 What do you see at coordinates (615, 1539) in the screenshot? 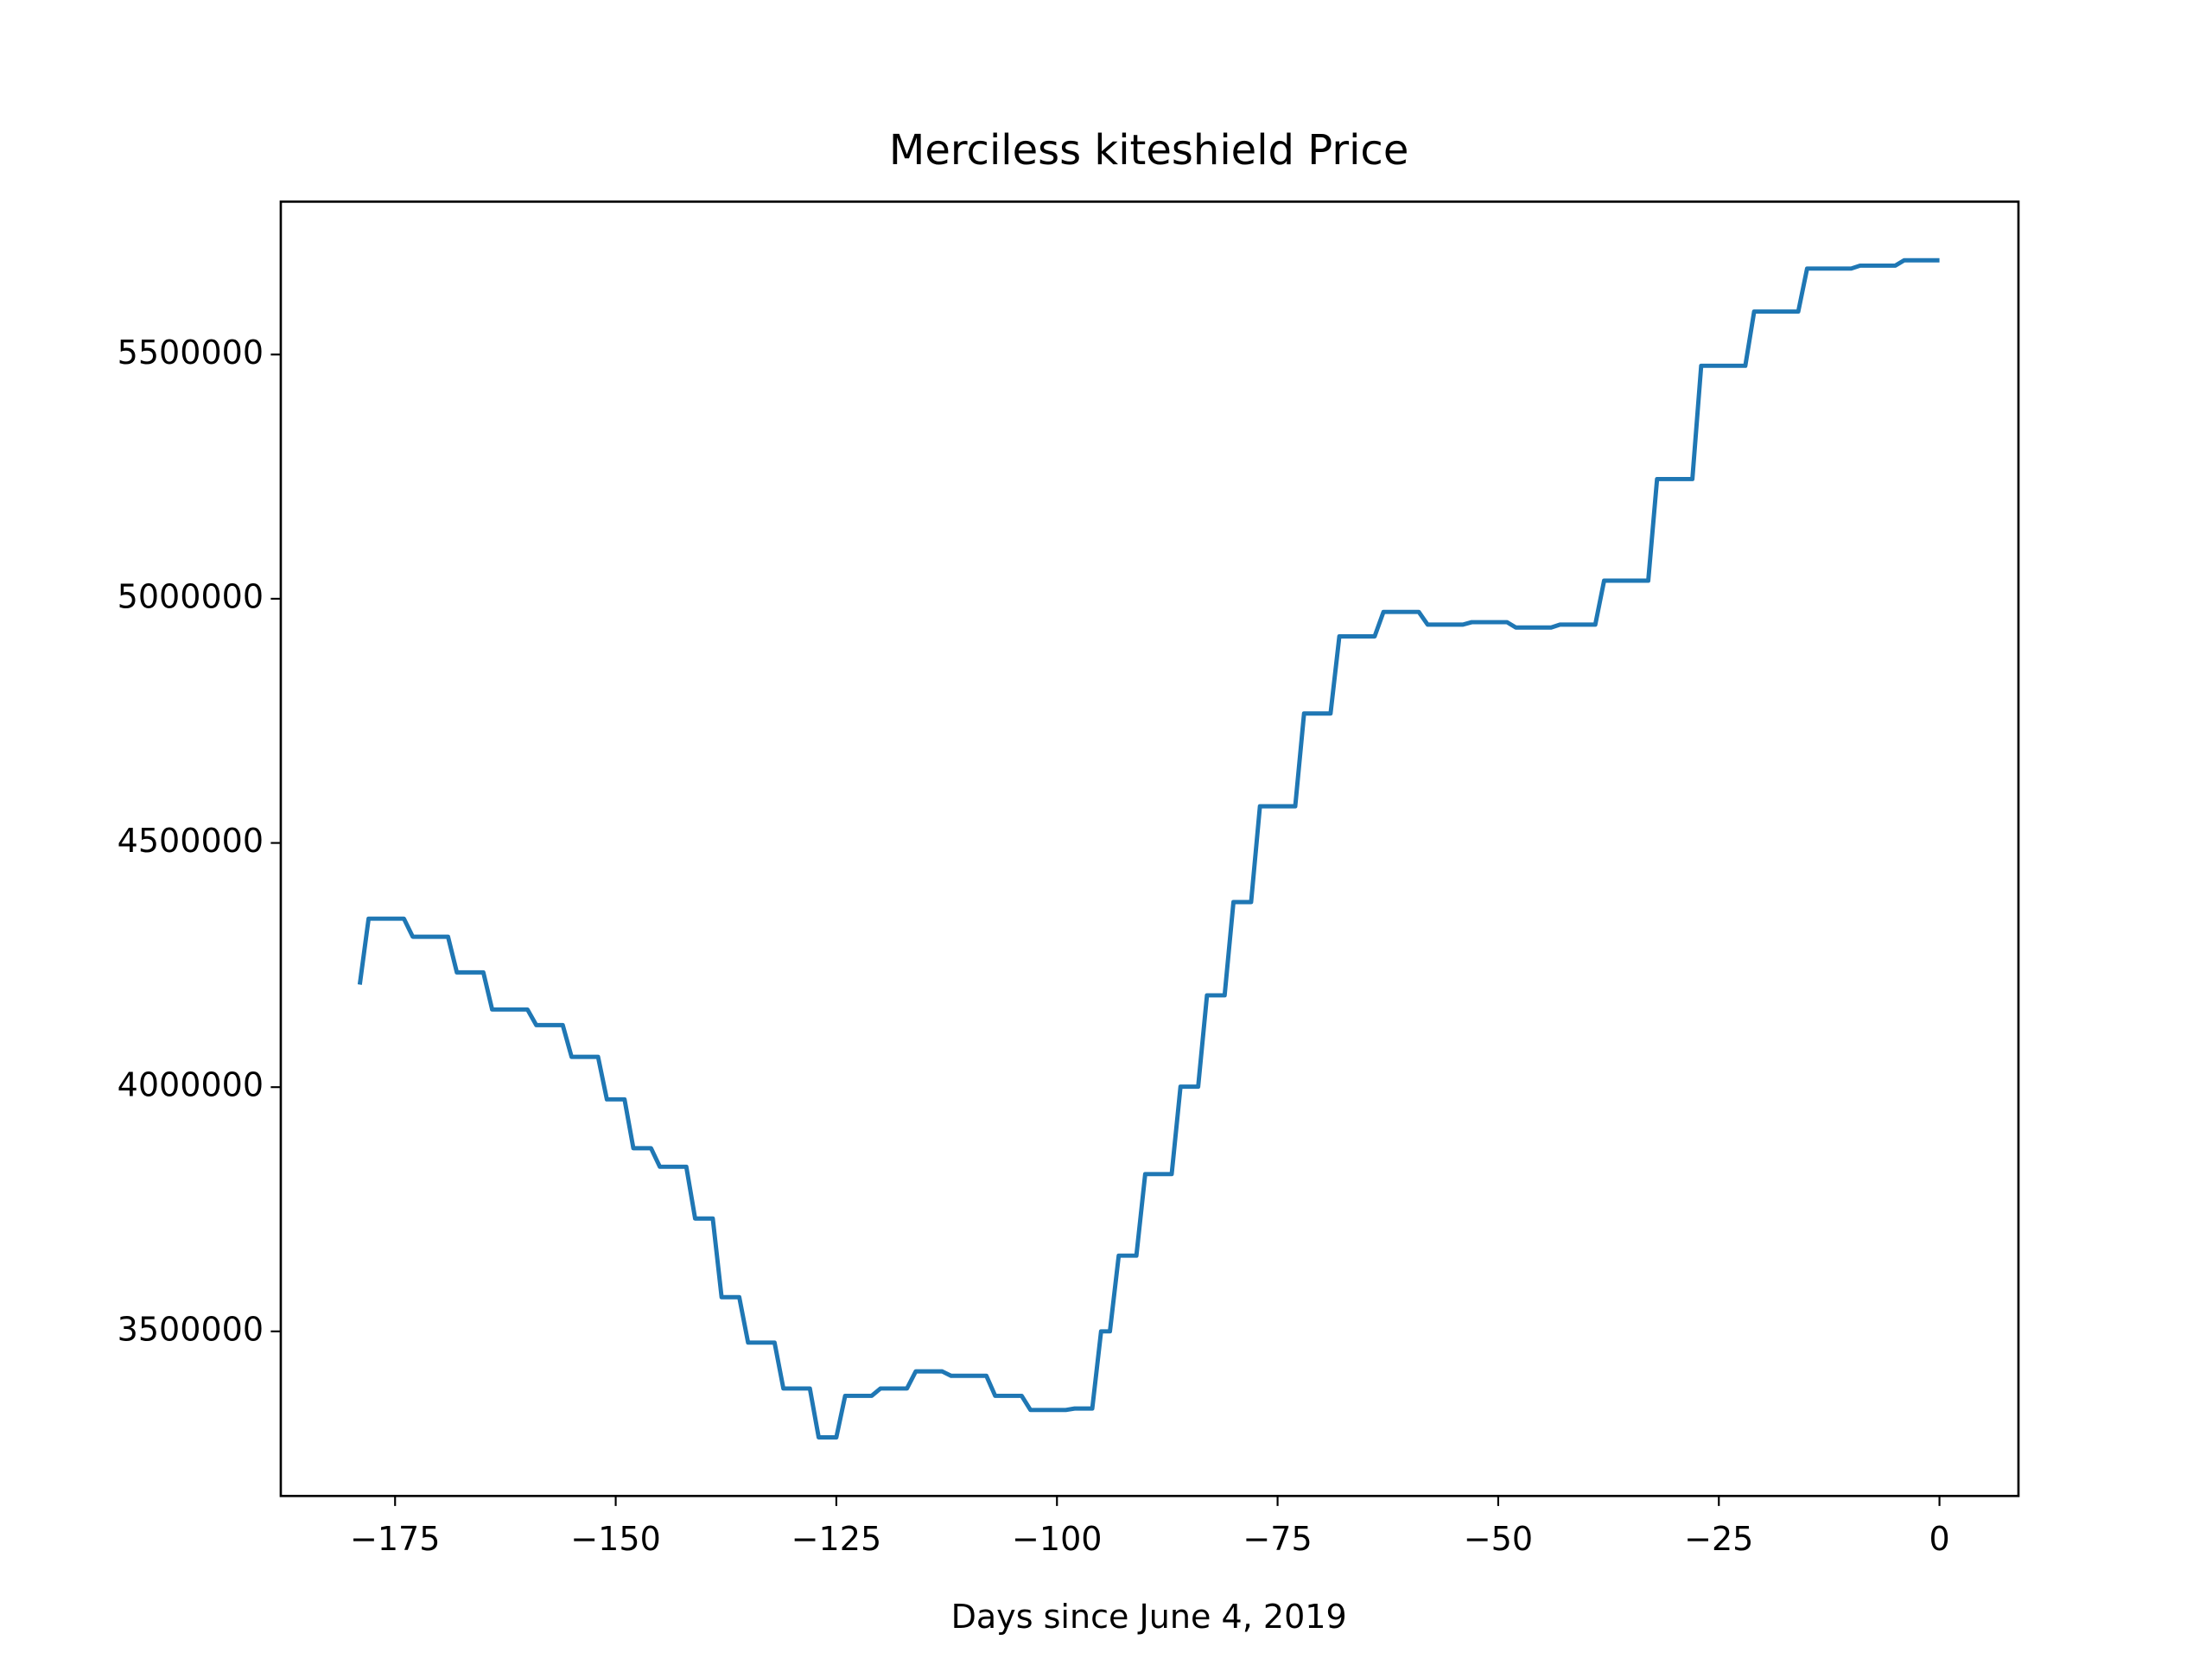
I see `x-tick-label: −150` at bounding box center [615, 1539].